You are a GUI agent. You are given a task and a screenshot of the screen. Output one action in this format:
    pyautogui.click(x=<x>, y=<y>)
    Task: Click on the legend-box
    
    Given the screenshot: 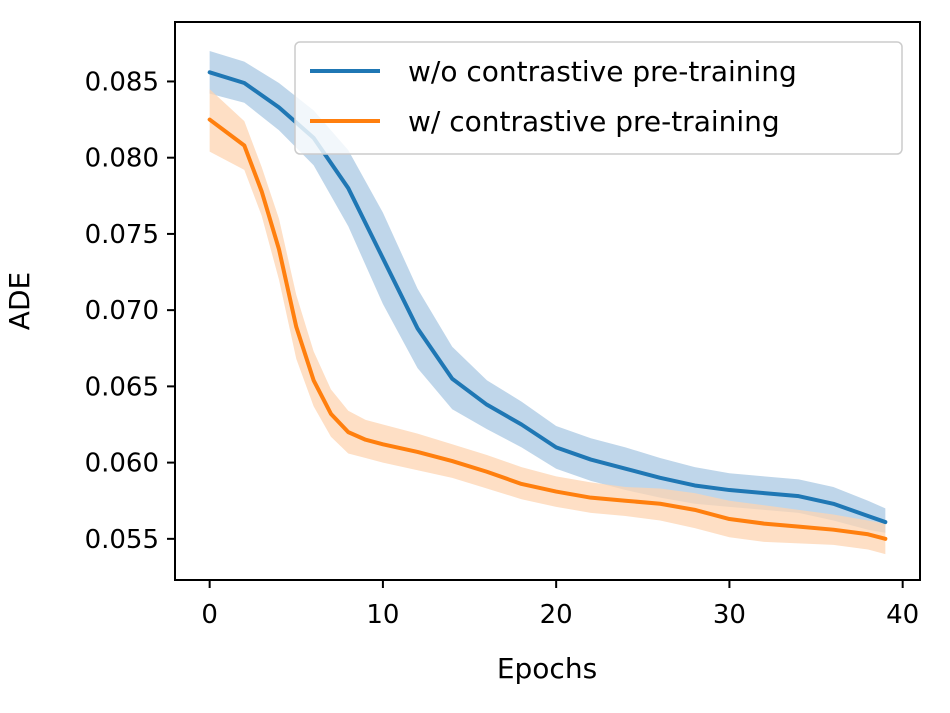 What is the action you would take?
    pyautogui.click(x=598, y=98)
    